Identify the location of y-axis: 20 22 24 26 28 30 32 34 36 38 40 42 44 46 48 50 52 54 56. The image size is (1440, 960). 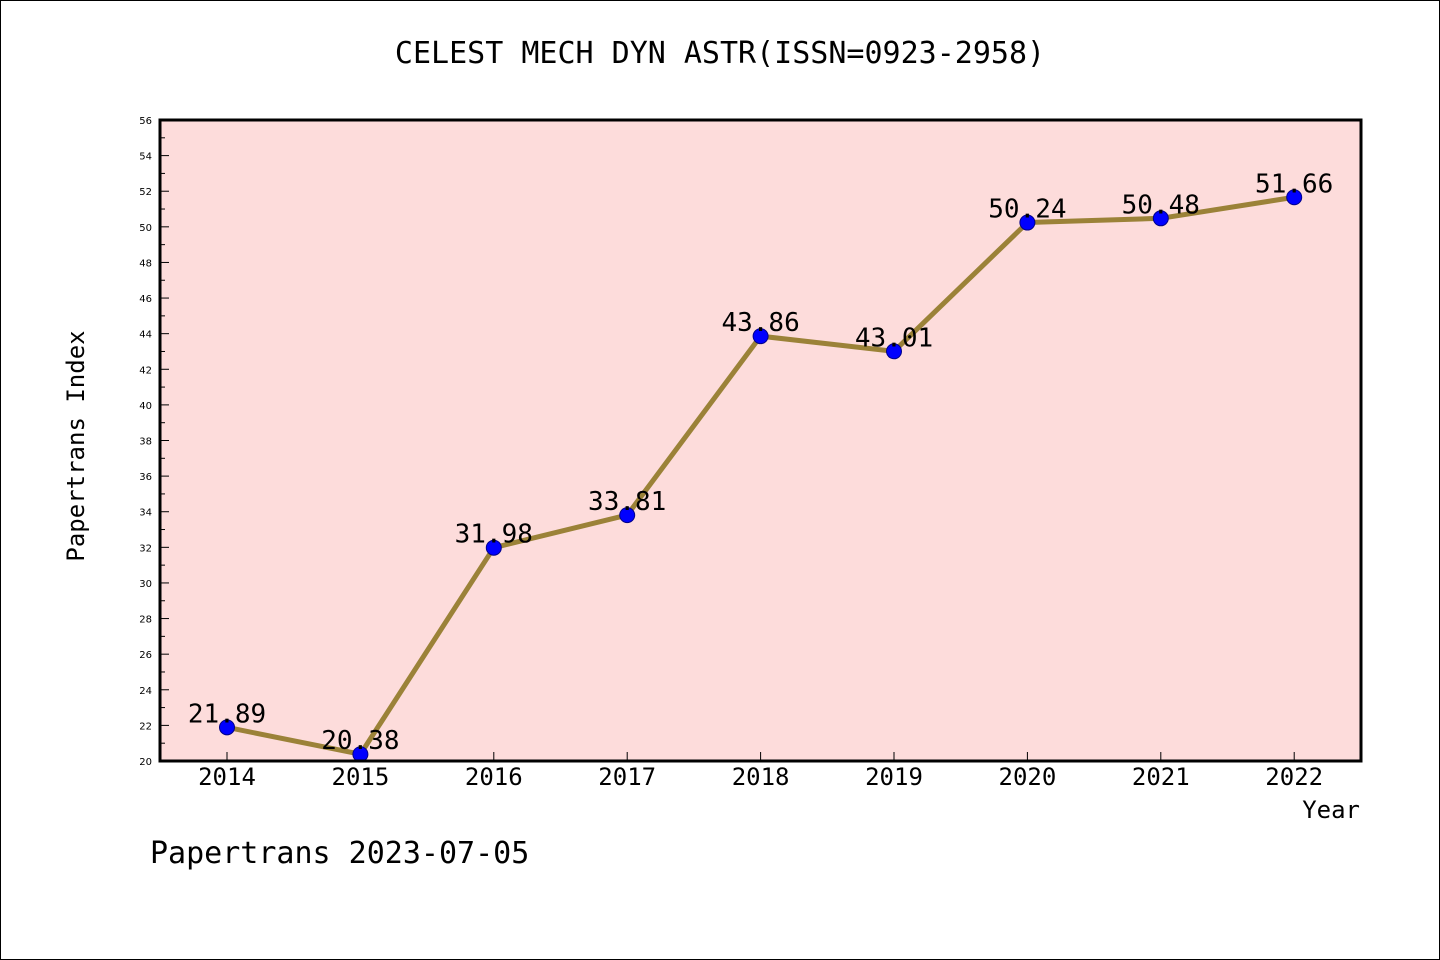
(154, 442).